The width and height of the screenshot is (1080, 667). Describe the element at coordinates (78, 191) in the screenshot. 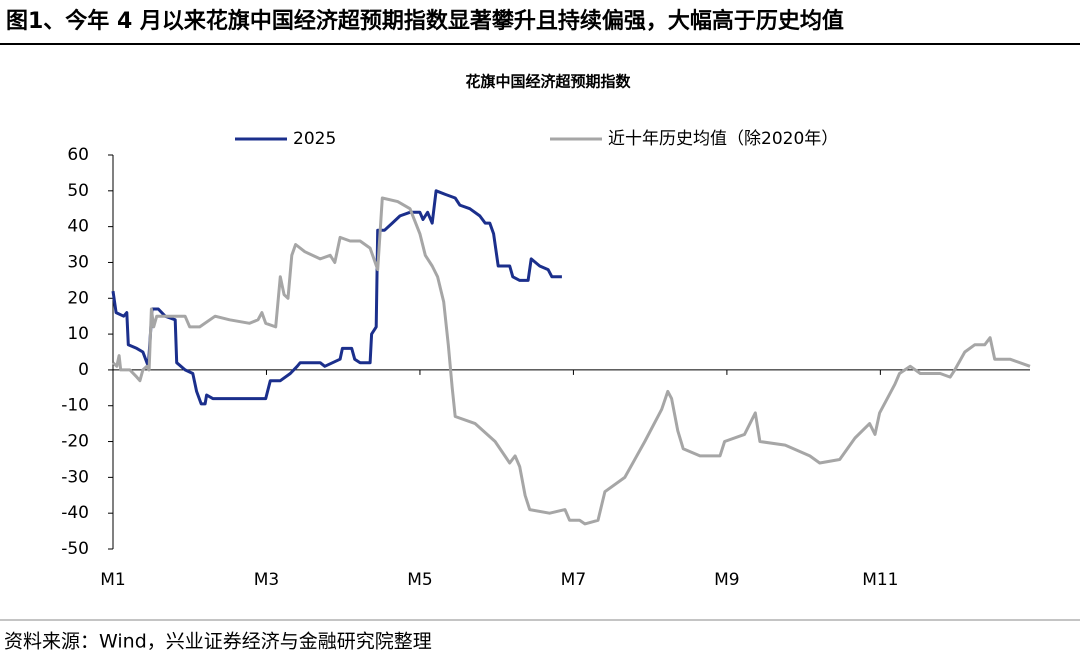

I see `y-tick-label: 50` at that location.